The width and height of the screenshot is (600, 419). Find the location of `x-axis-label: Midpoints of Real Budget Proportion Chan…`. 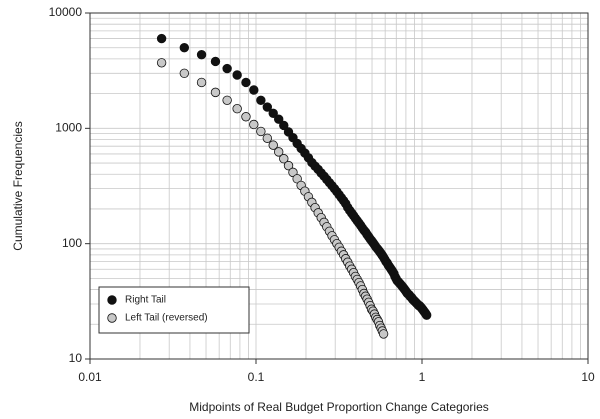

x-axis-label: Midpoints of Real Budget Proportion Chan… is located at coordinates (339, 407).